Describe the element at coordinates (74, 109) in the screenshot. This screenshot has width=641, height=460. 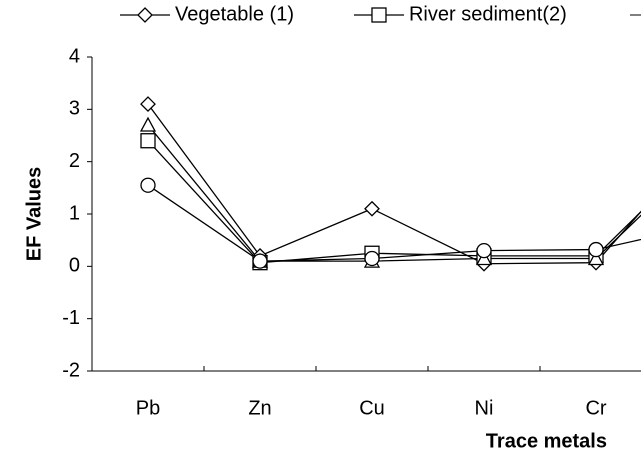
I see `y-tick-label: 3` at that location.